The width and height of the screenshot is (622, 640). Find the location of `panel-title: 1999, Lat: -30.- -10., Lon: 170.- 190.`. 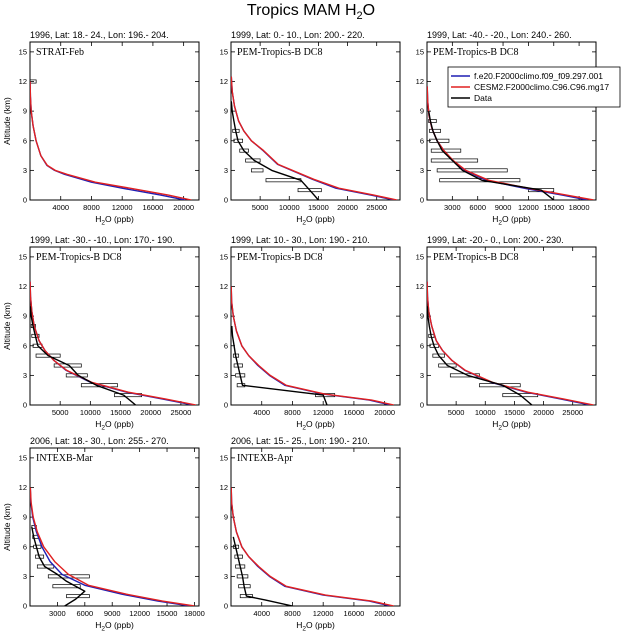

panel-title: 1999, Lat: -30.- -10., Lon: 170.- 190. is located at coordinates (102, 240).